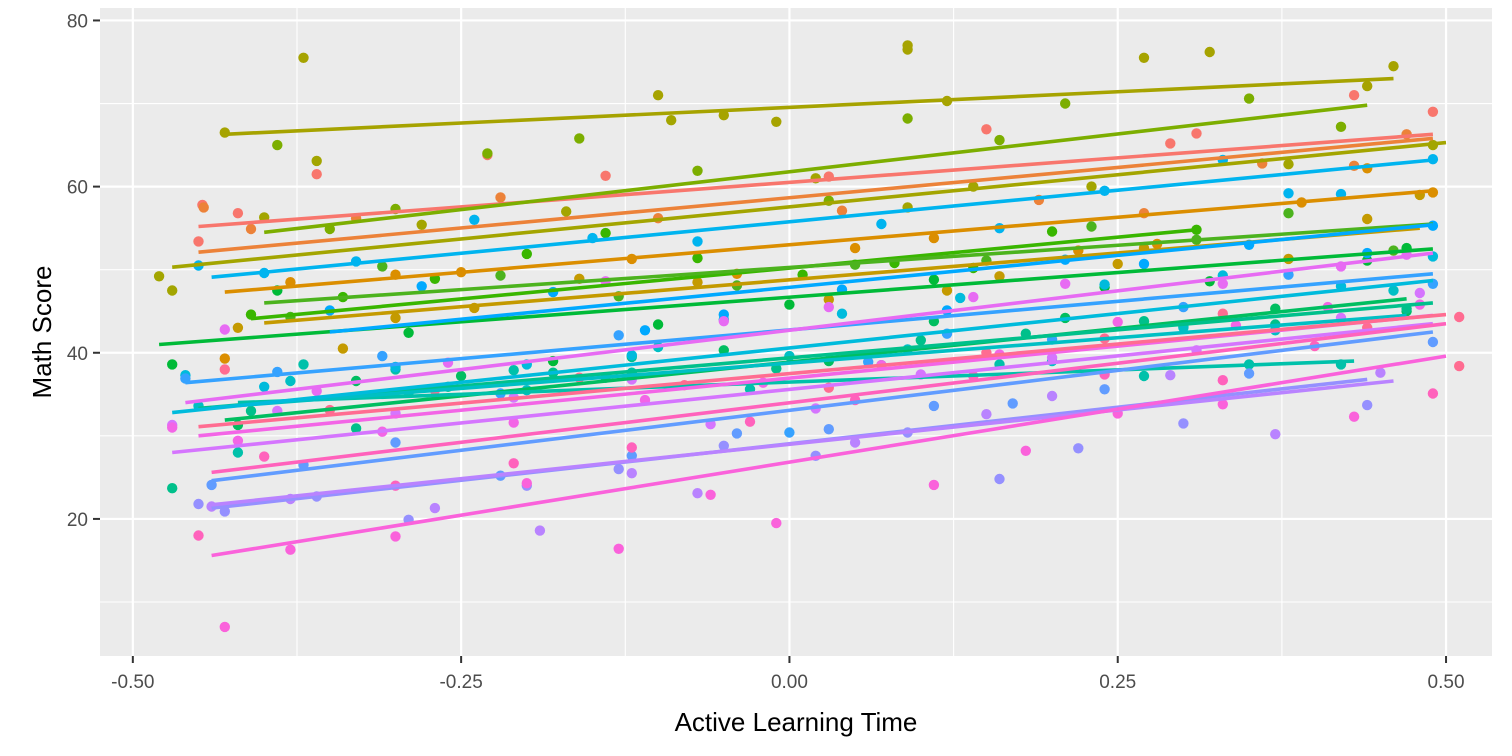 The width and height of the screenshot is (1512, 756). Describe the element at coordinates (132, 682) in the screenshot. I see `x-tick-label: -0.50` at that location.